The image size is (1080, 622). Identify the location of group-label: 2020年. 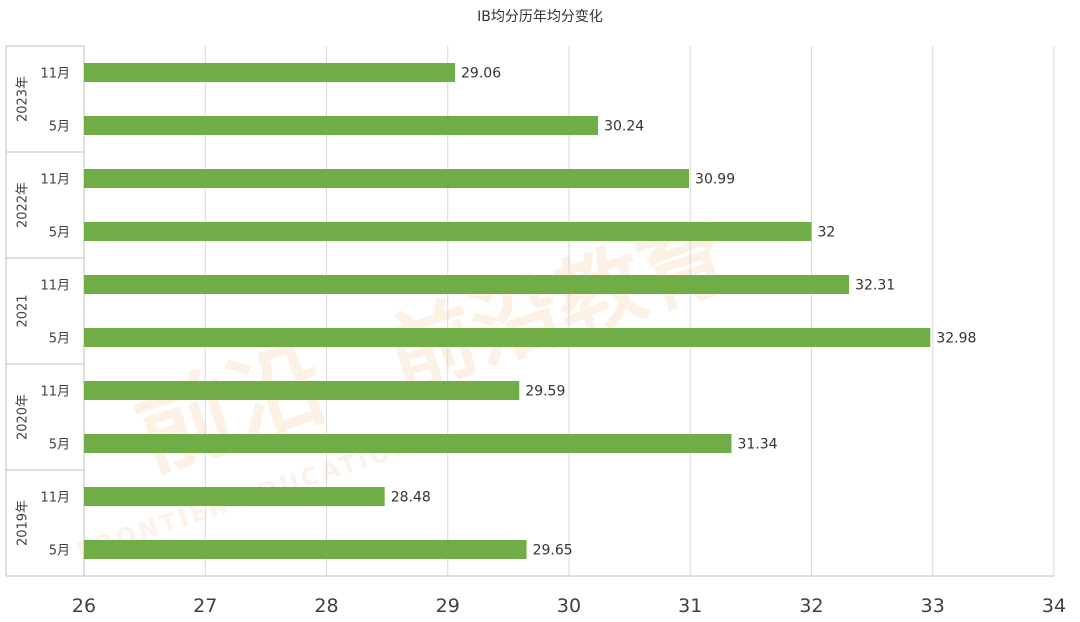
(23, 417).